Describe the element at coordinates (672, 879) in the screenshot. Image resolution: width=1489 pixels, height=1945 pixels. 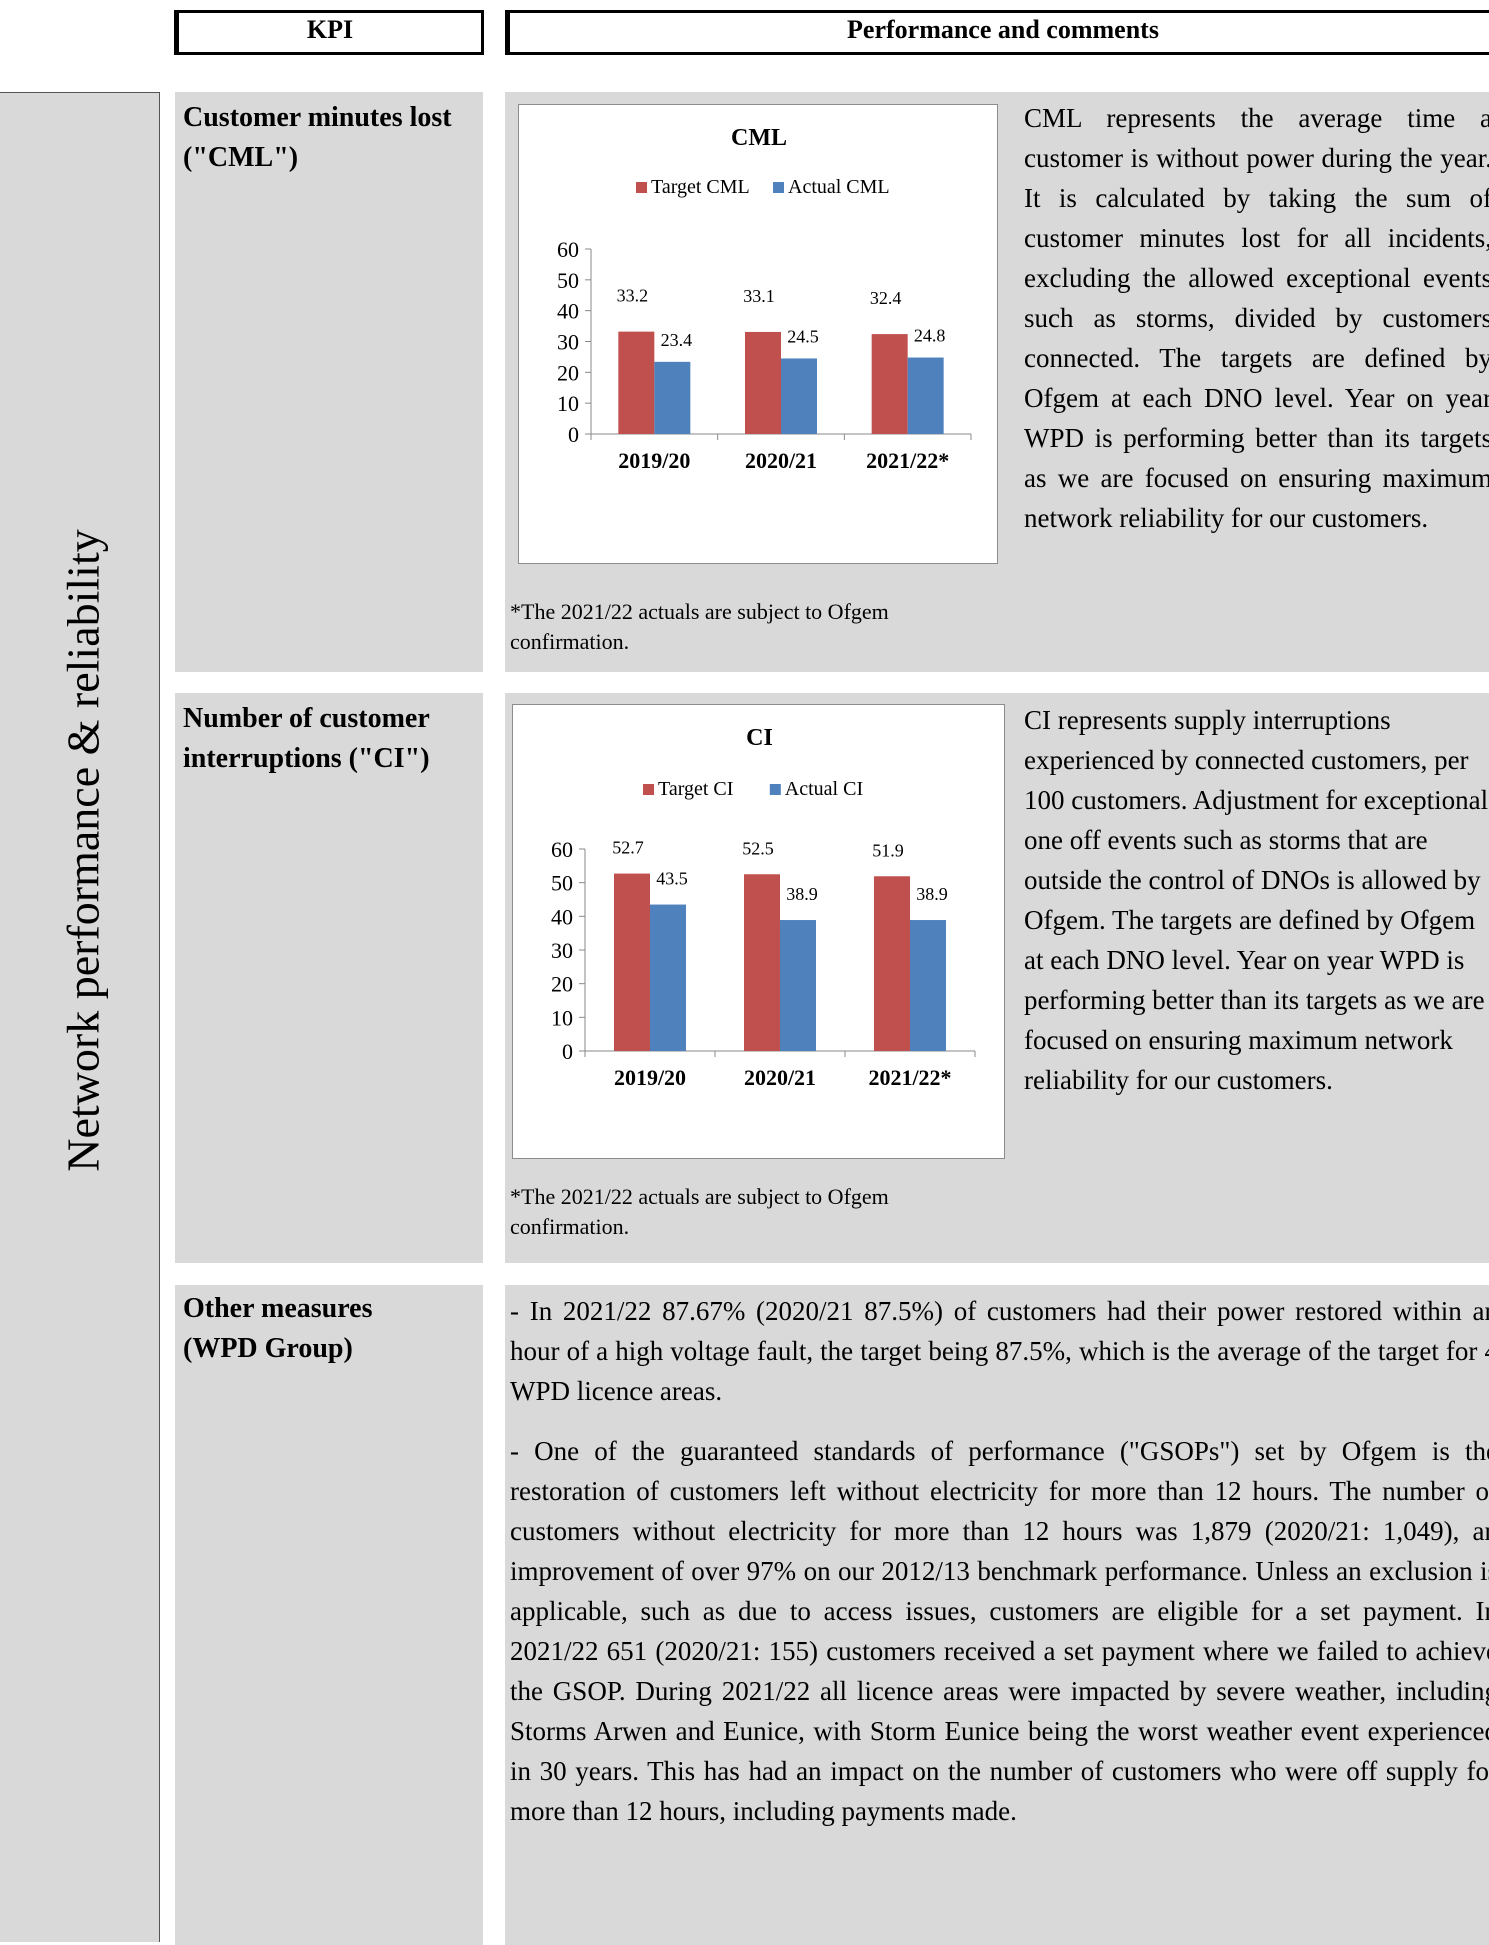
I see `data-label: 43.5` at that location.